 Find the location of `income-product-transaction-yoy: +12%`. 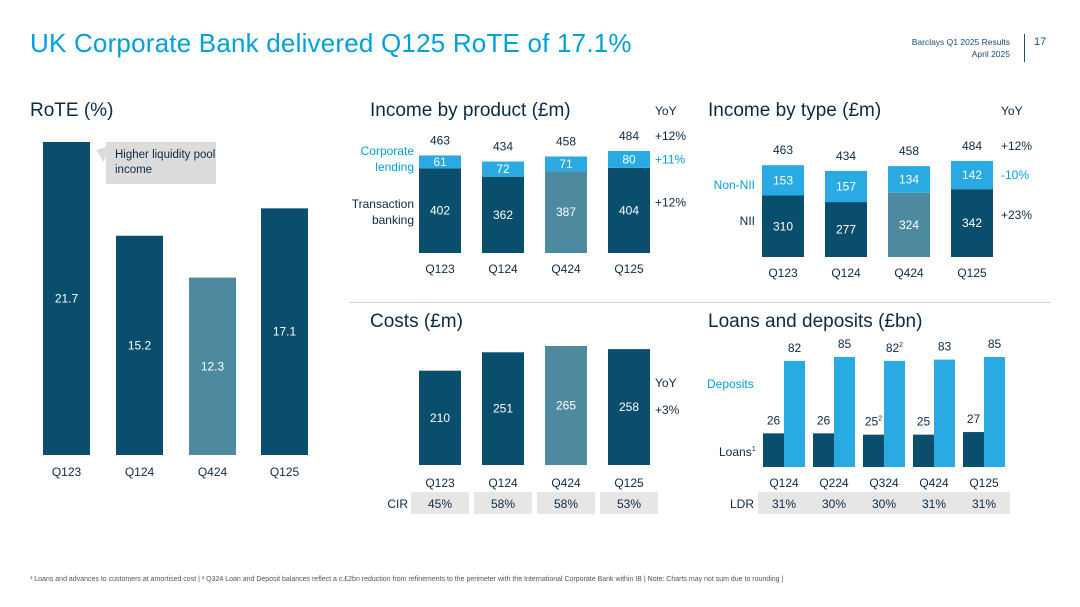

income-product-transaction-yoy: +12% is located at coordinates (670, 202).